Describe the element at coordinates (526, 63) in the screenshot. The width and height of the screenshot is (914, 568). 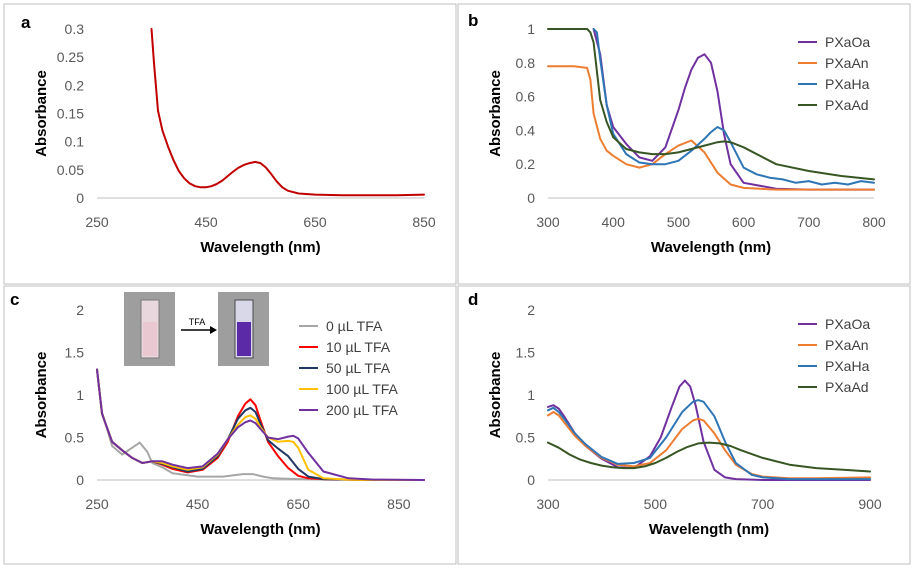
I see `y-tick-label: 0.8` at that location.